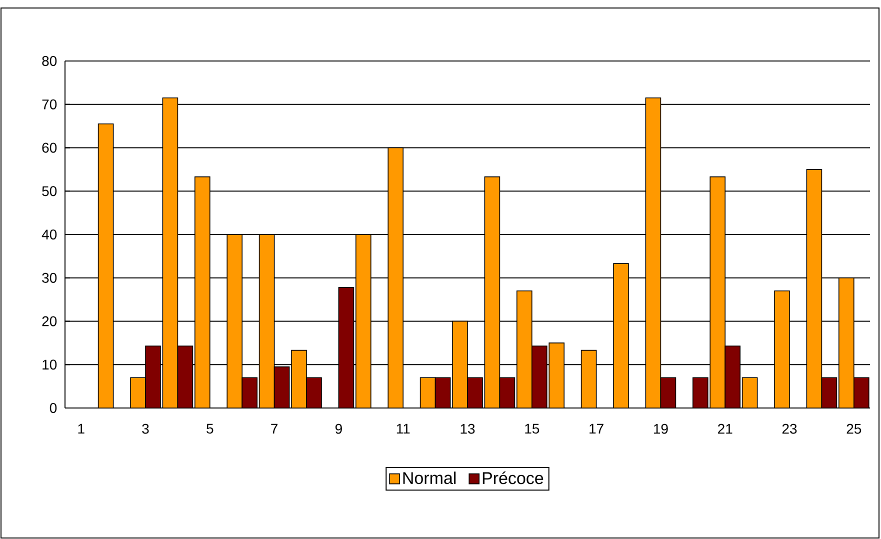  Describe the element at coordinates (49, 365) in the screenshot. I see `y-tick-label: 10` at that location.